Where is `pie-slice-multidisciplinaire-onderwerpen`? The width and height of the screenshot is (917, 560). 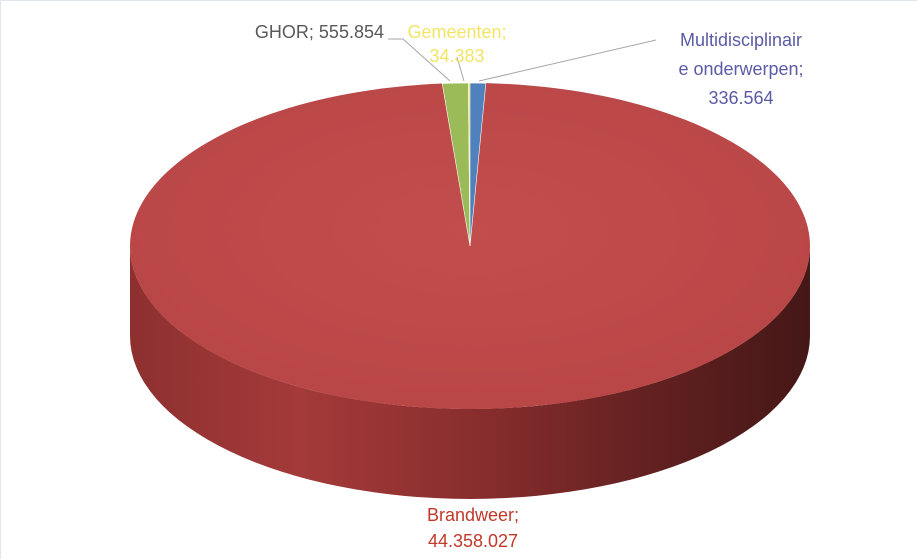 pie-slice-multidisciplinaire-onderwerpen is located at coordinates (478, 164).